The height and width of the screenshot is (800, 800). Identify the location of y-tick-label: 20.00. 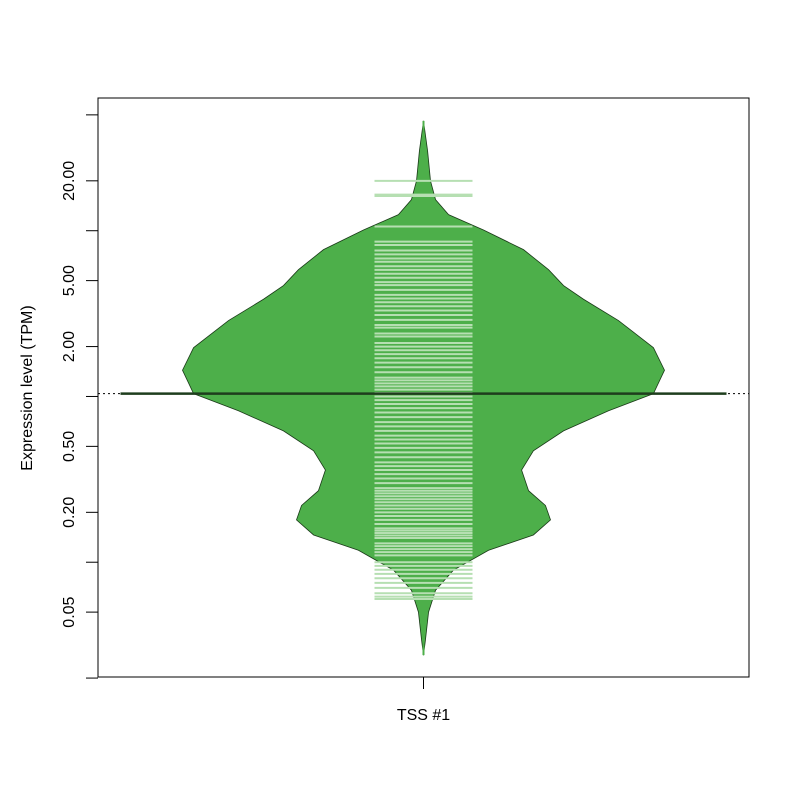
(69, 181).